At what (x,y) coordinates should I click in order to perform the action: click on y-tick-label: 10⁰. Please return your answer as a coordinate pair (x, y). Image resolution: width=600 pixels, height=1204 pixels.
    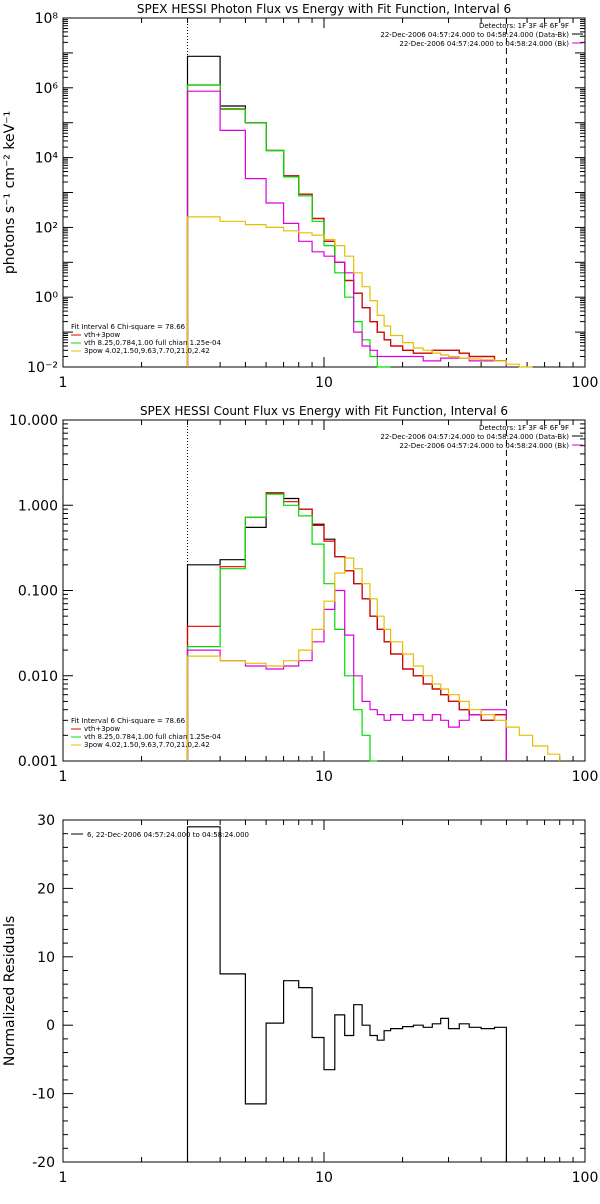
    Looking at the image, I should click on (47, 298).